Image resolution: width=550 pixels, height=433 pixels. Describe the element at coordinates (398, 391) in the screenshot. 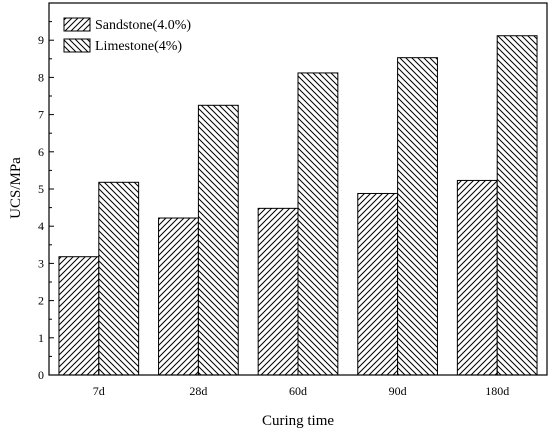

I see `x-tick-label: 90d` at that location.